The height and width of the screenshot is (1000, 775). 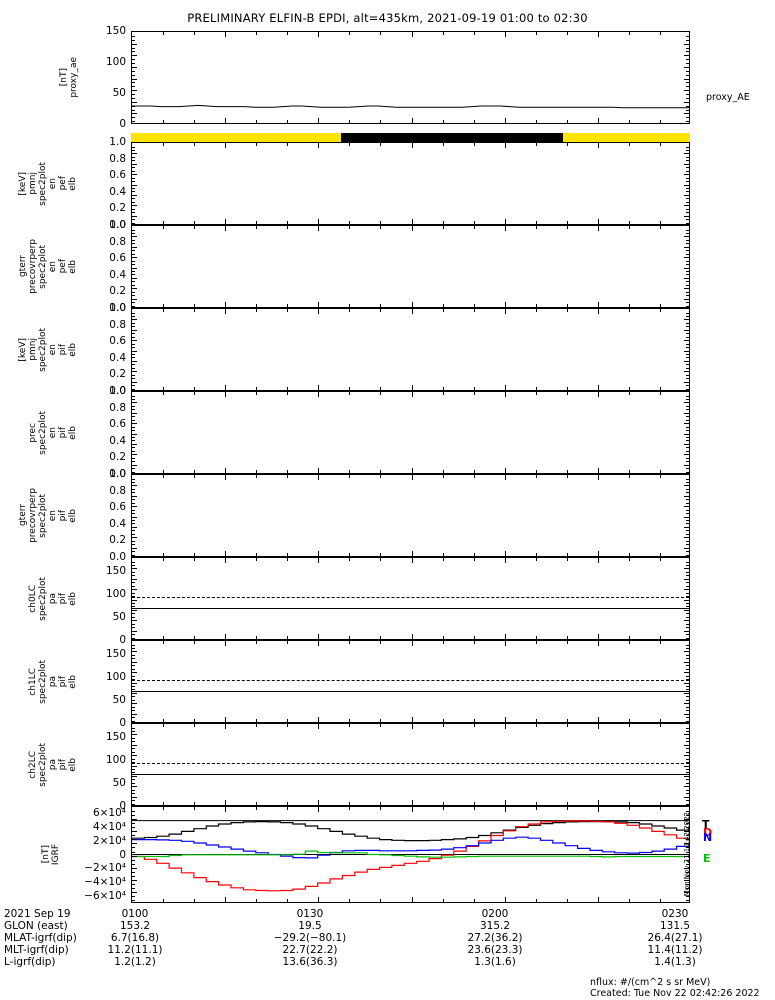 What do you see at coordinates (650, 982) in the screenshot?
I see `footer-units: nflux: #/(cm^2 s sr MeV)` at bounding box center [650, 982].